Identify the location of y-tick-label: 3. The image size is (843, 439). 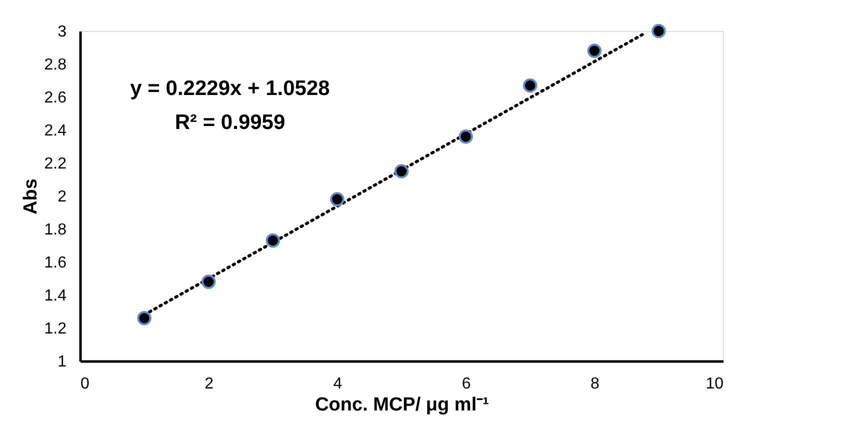
(62, 32).